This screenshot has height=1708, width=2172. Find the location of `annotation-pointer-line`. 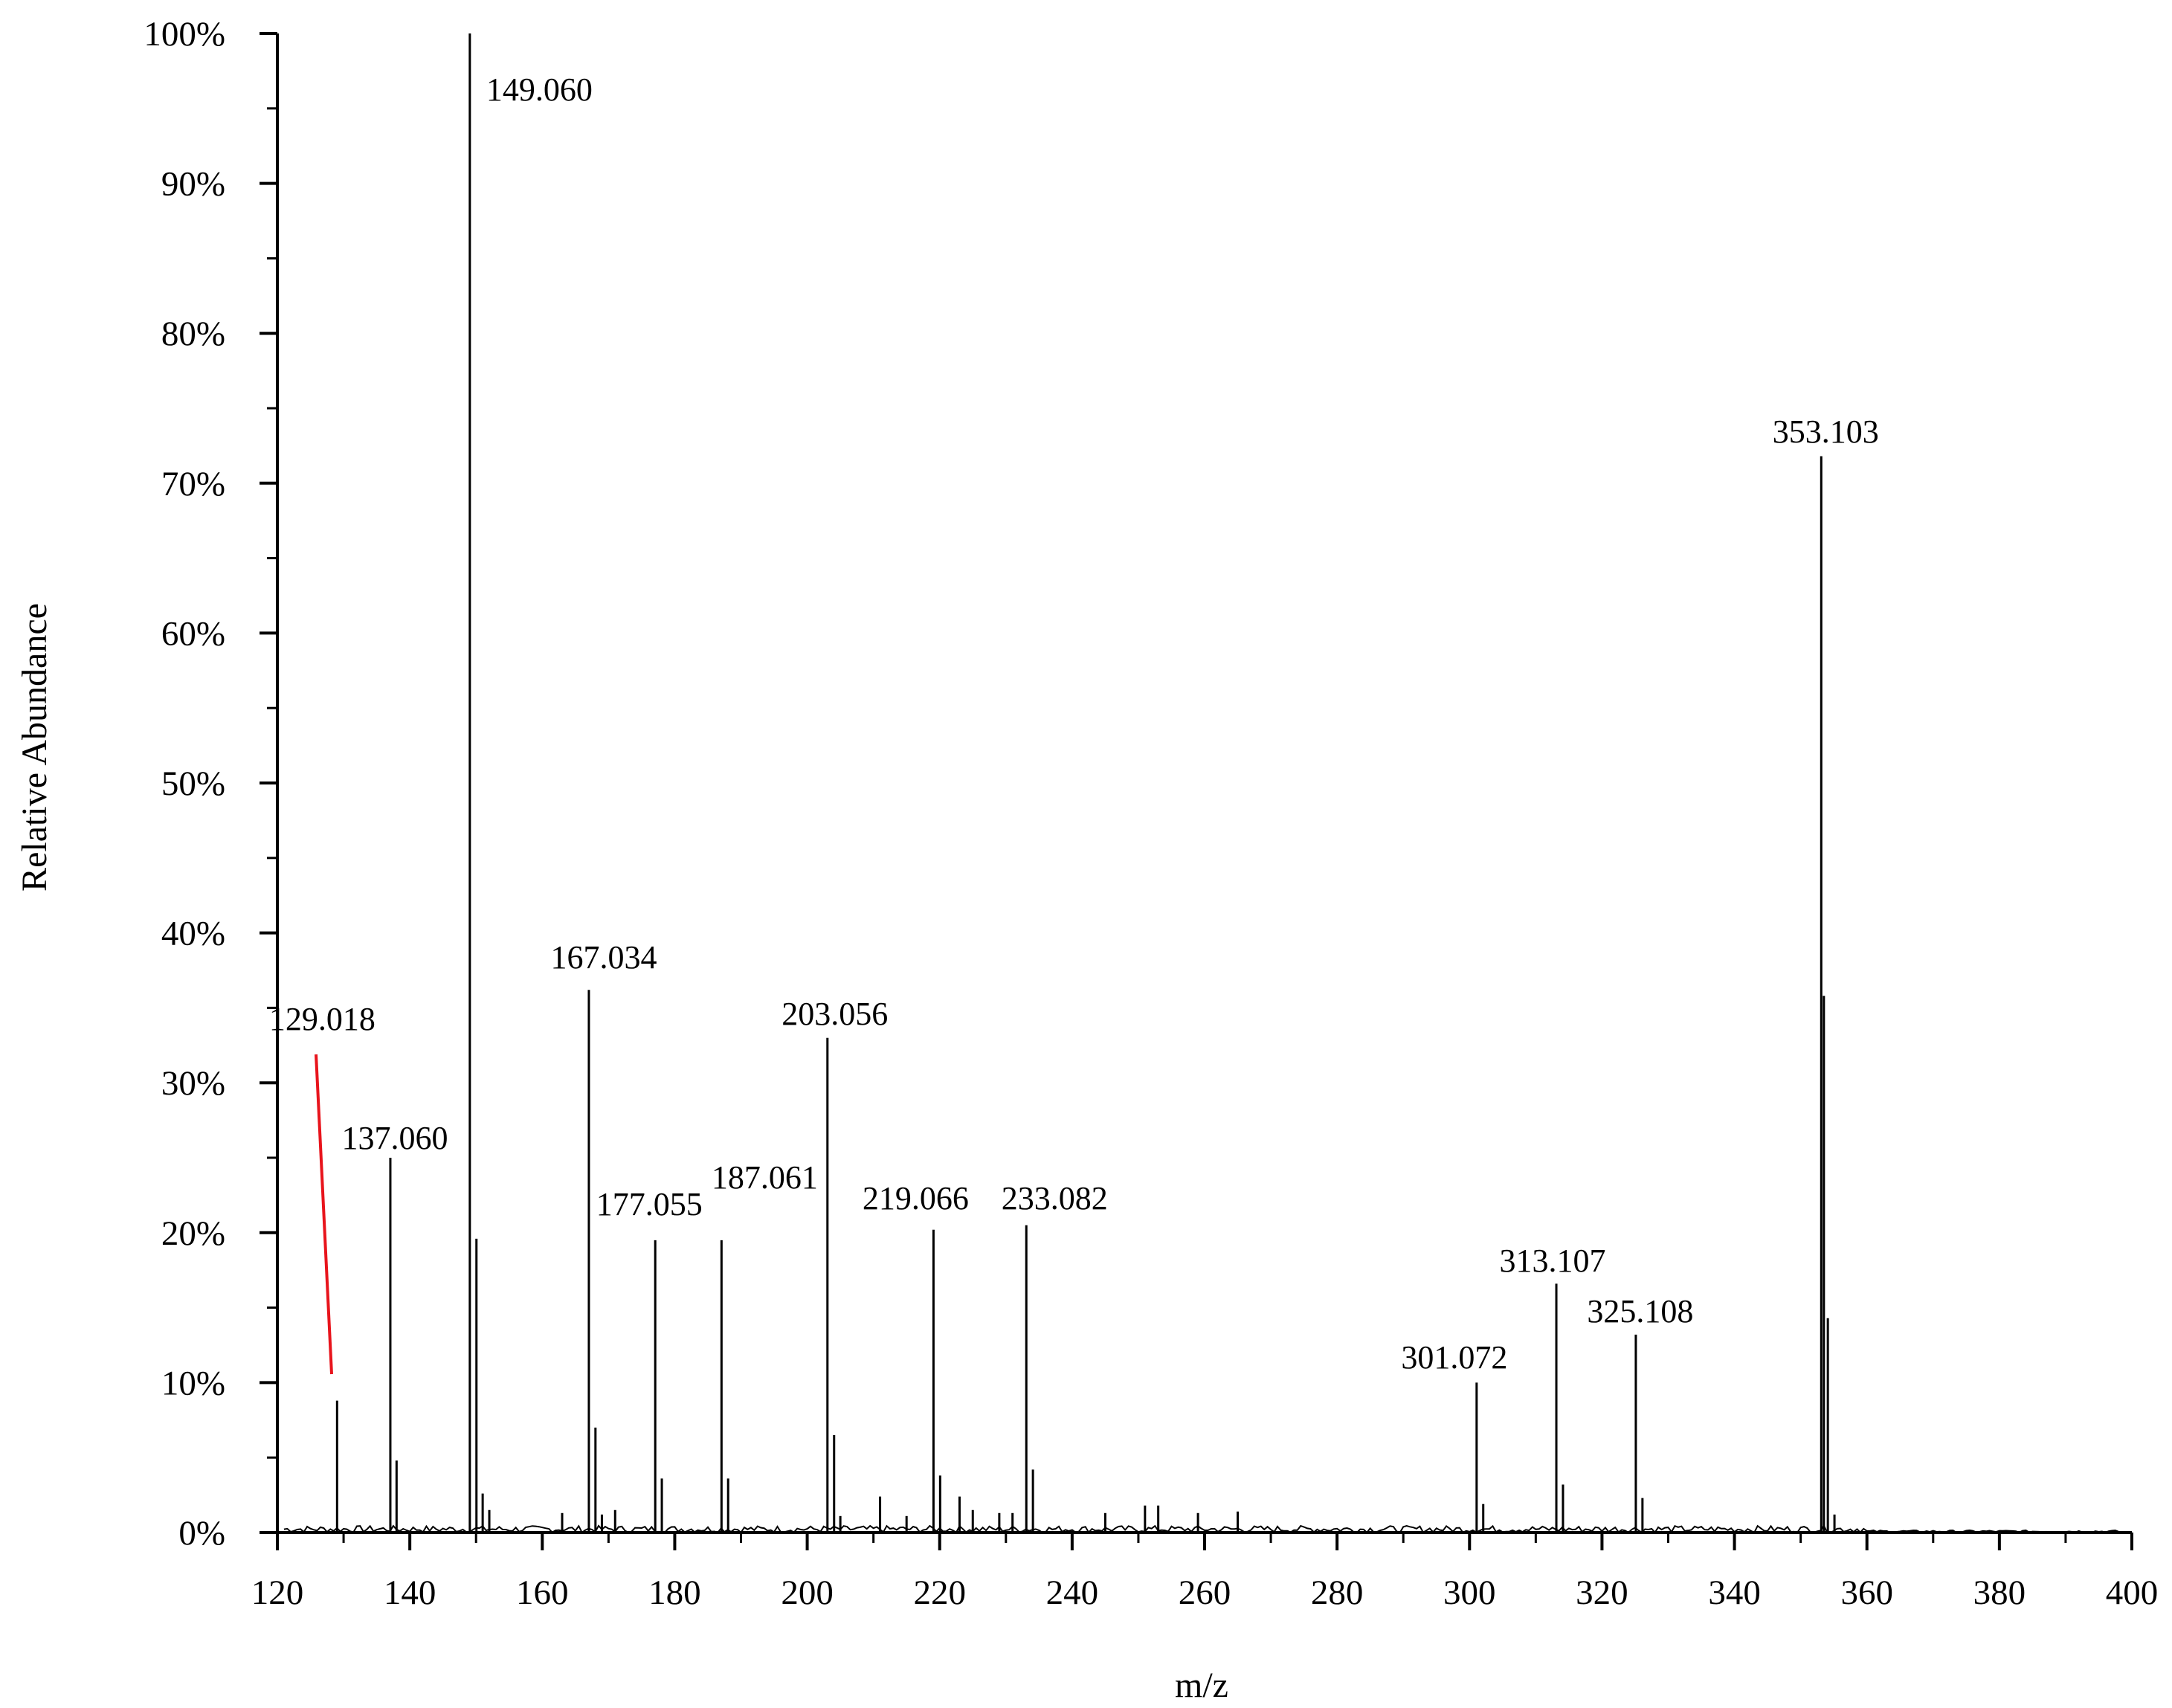

annotation-pointer-line is located at coordinates (324, 1214).